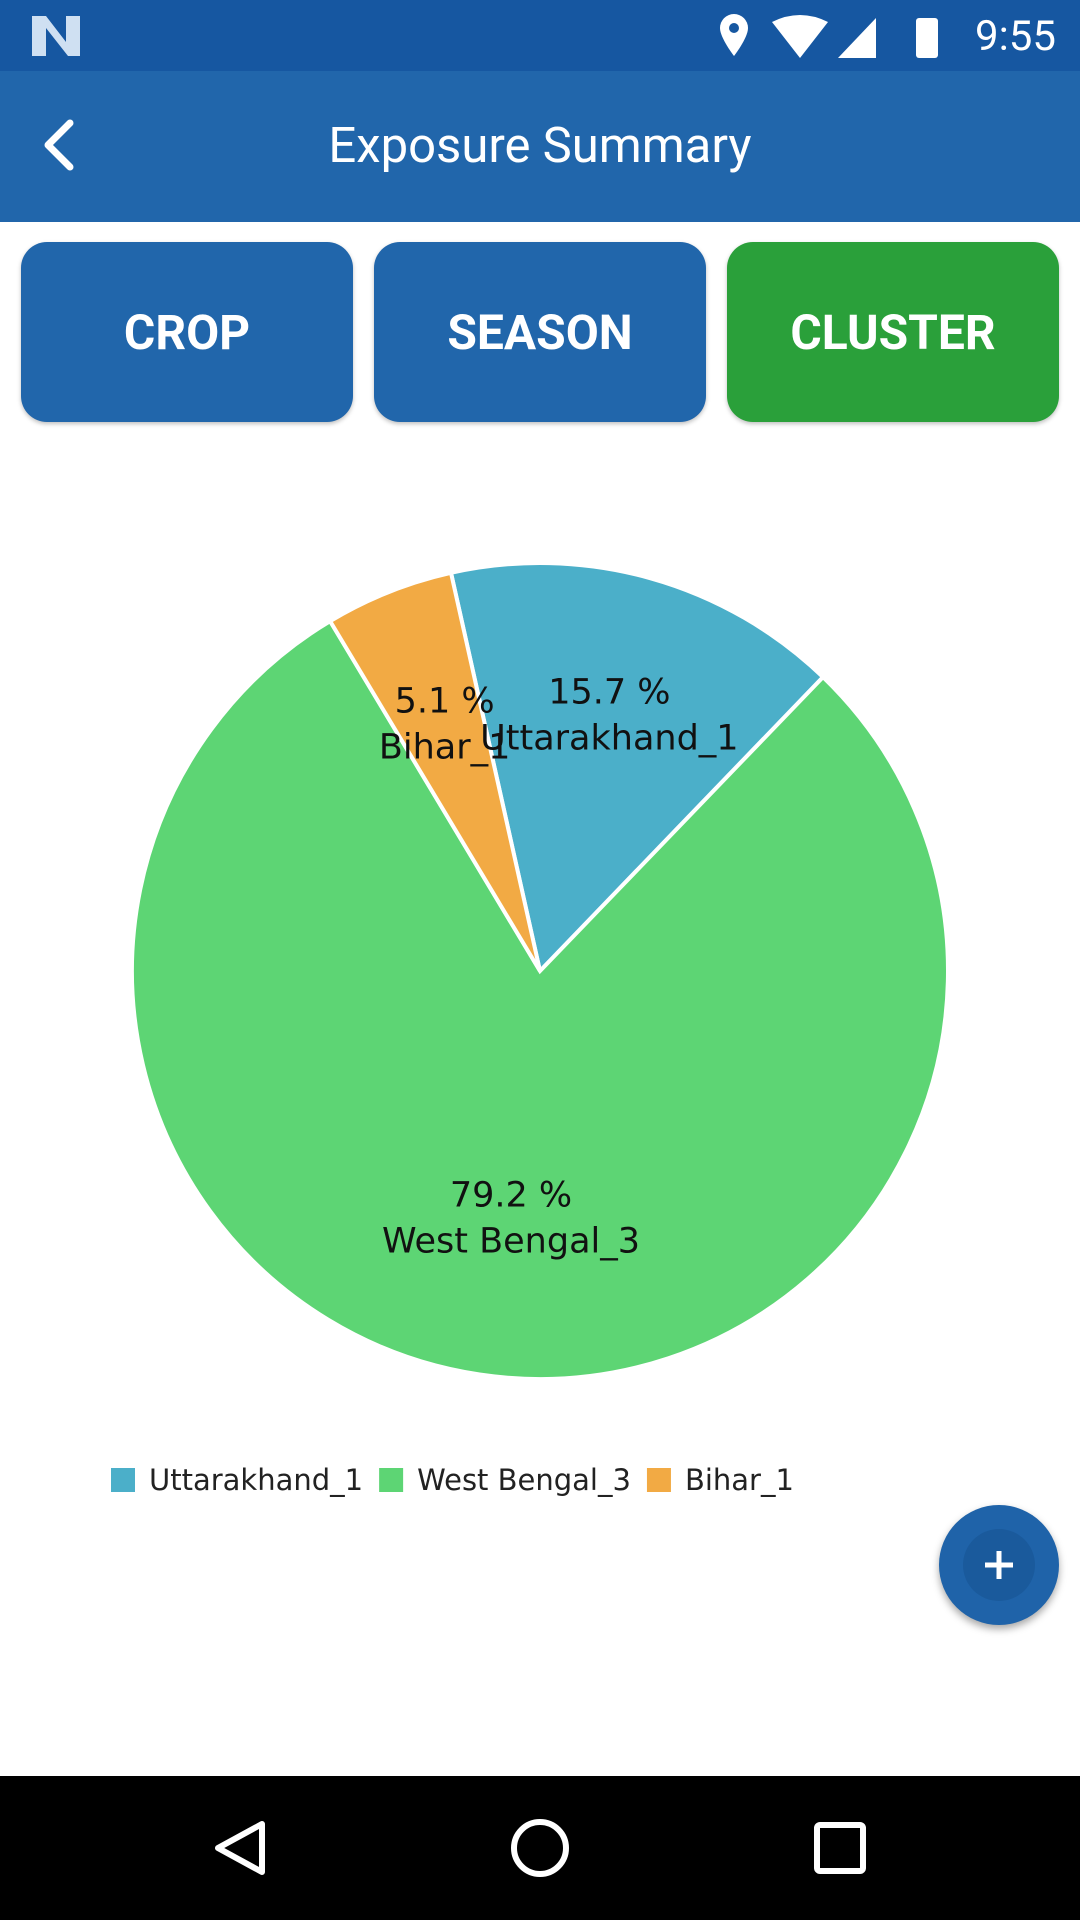 This screenshot has width=1080, height=1924. Describe the element at coordinates (739, 1480) in the screenshot. I see `legend-label: Bihar_1` at that location.